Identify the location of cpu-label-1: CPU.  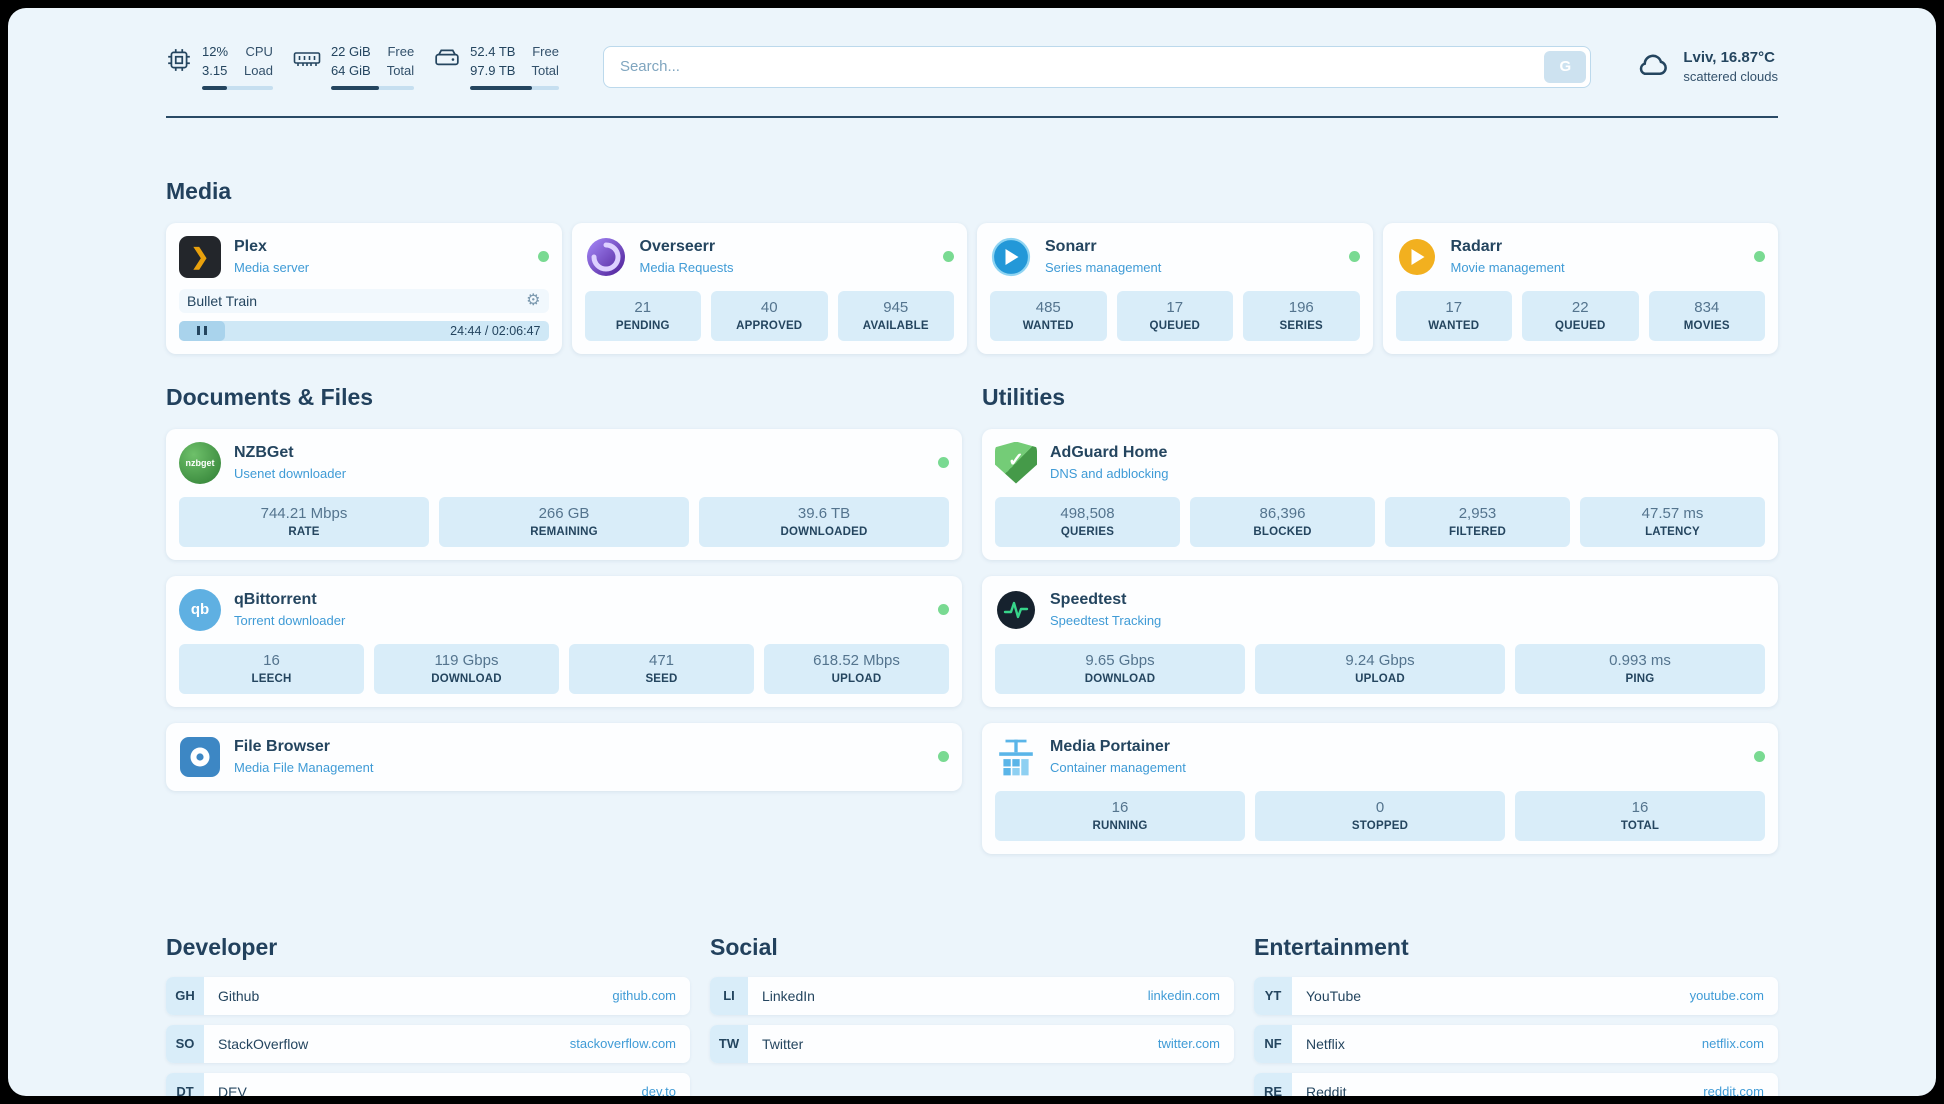
(259, 51).